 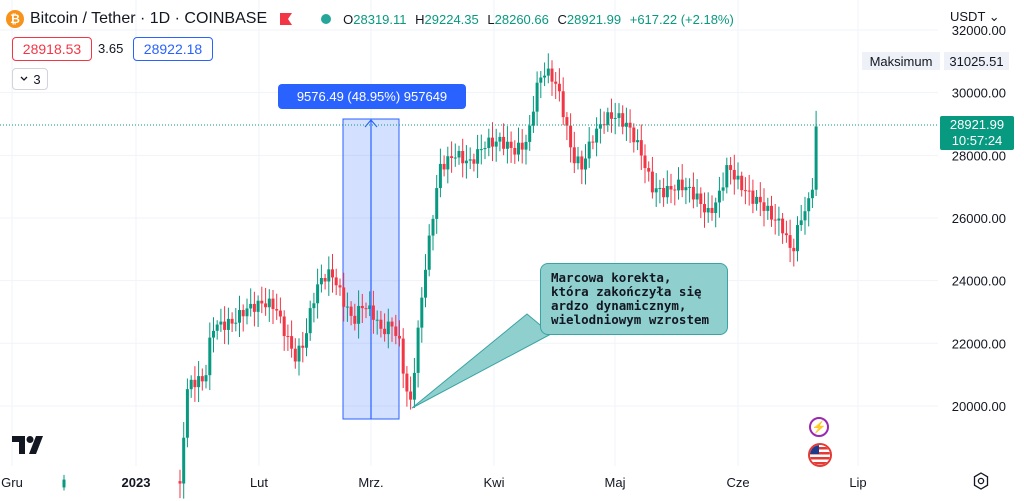 I want to click on annotation-line: wielodniowym wzrostem, so click(x=630, y=319).